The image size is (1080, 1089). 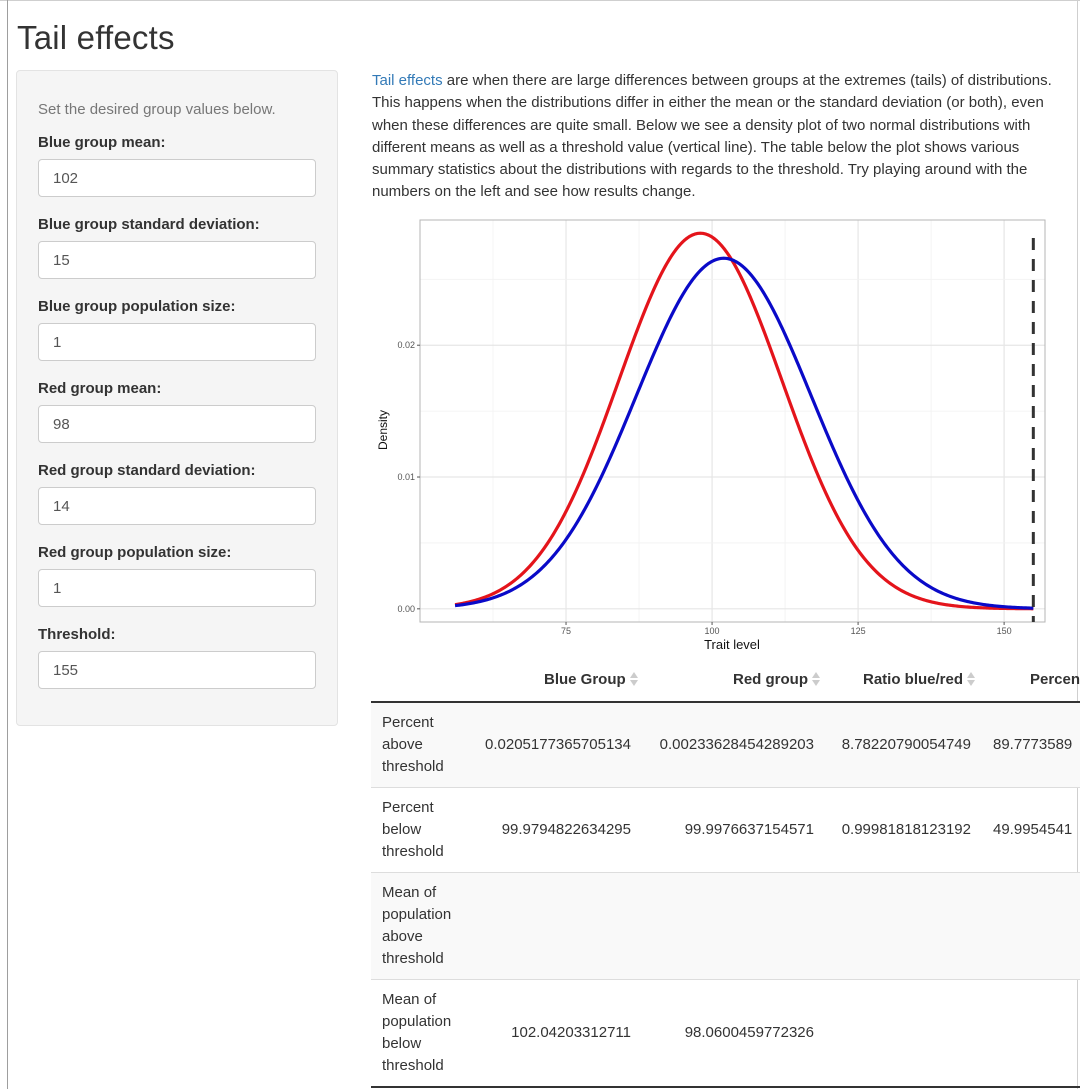 What do you see at coordinates (137, 306) in the screenshot?
I see `blue-size-label: Blue group population size:` at bounding box center [137, 306].